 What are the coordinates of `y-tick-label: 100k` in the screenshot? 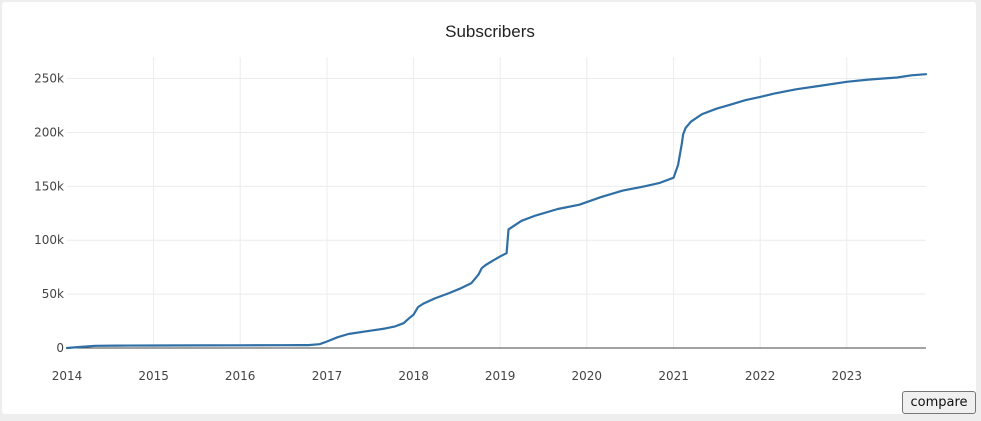 It's located at (49, 240).